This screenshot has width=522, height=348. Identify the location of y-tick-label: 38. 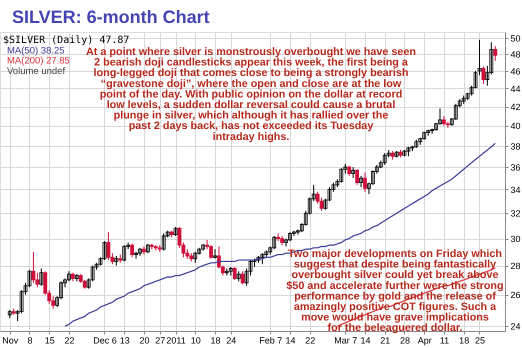
(515, 146).